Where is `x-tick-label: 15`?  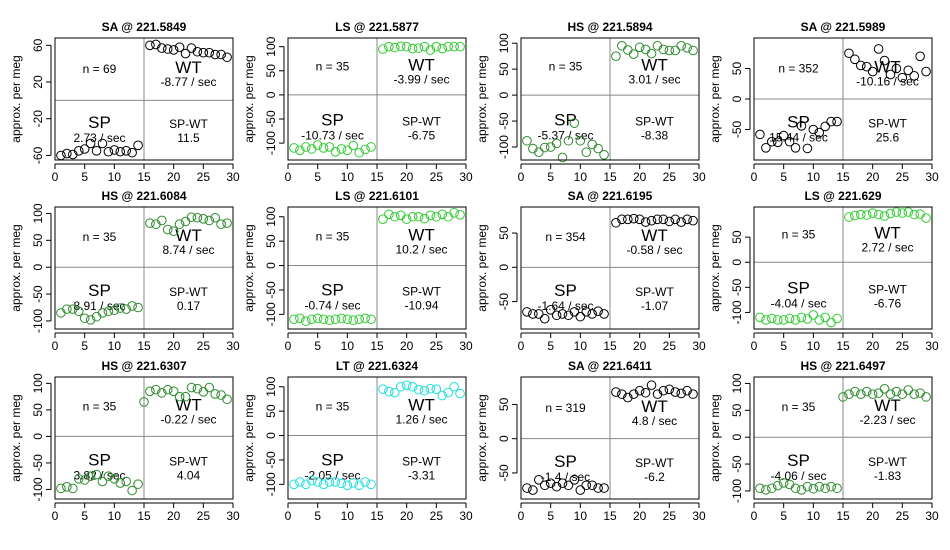 x-tick-label: 15 is located at coordinates (610, 516).